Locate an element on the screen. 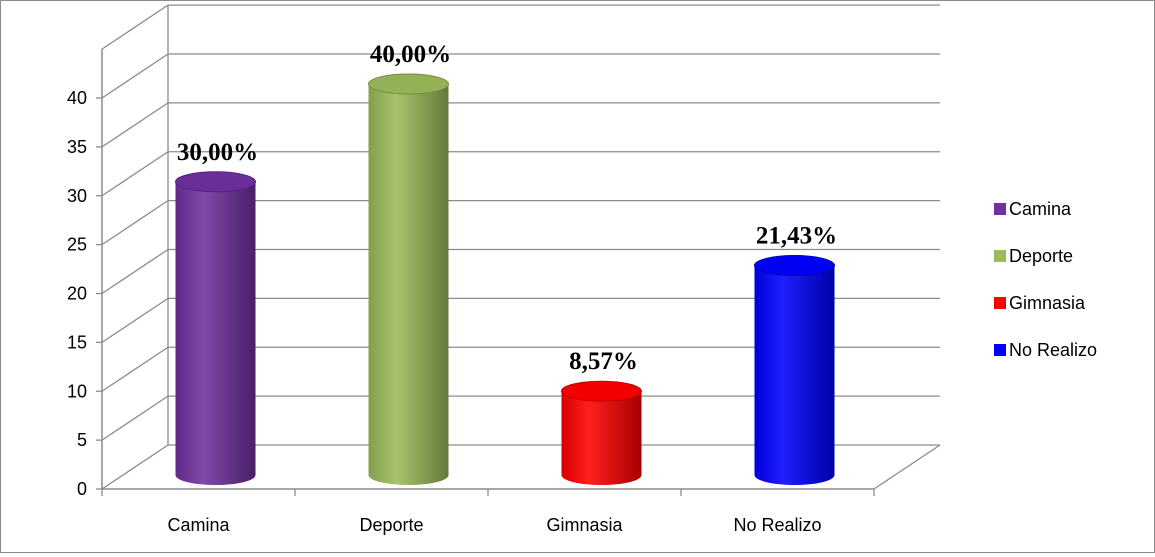 The height and width of the screenshot is (557, 1155). y-axis-ticks: 0 5 10 15 20 25 30 35 40 is located at coordinates (84, 293).